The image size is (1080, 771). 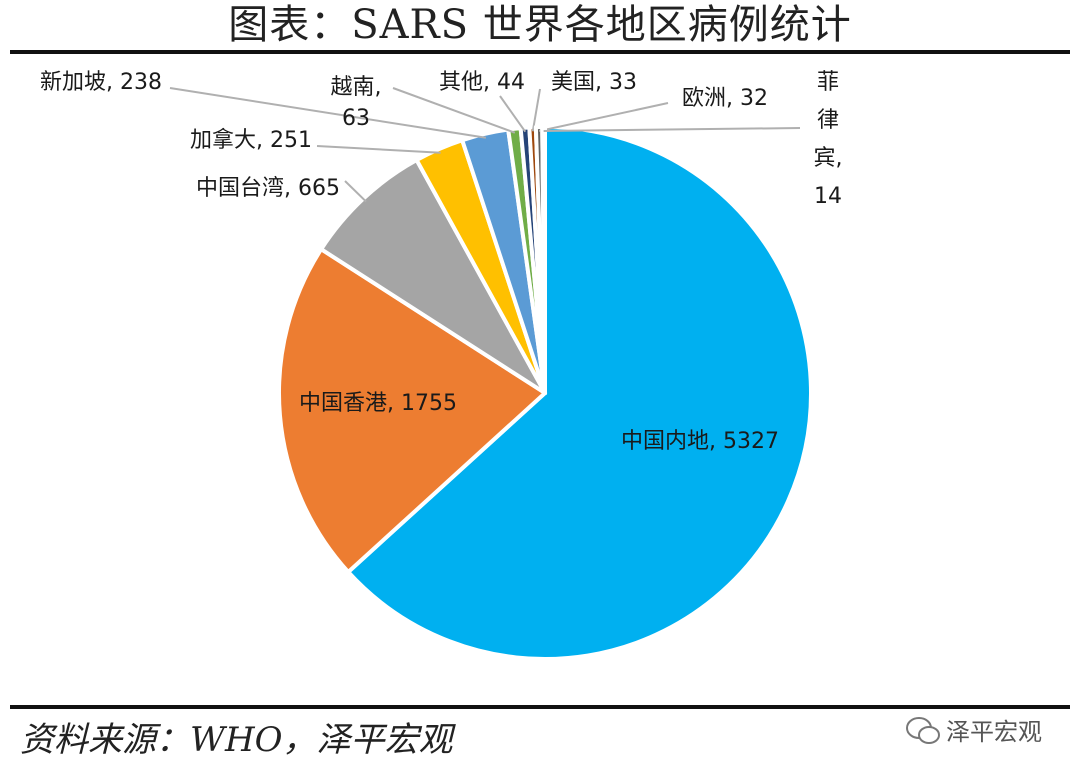 What do you see at coordinates (540, 707) in the screenshot?
I see `bottom-rule` at bounding box center [540, 707].